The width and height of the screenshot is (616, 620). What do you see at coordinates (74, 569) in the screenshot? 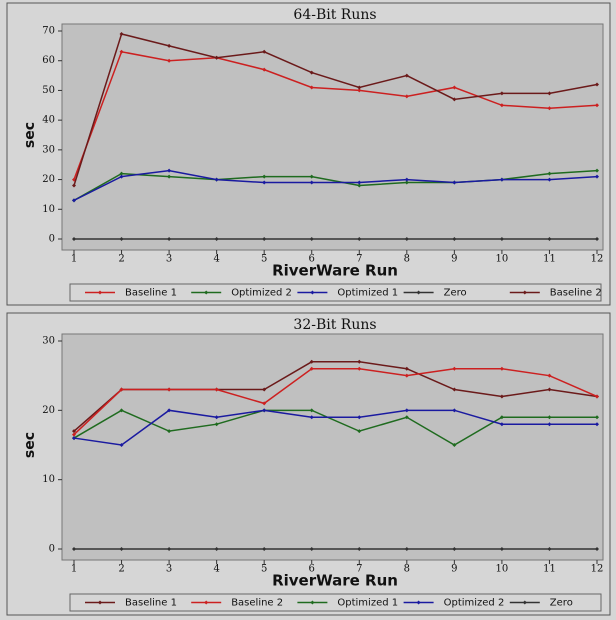
I see `x-tick-label: 1` at bounding box center [74, 569].